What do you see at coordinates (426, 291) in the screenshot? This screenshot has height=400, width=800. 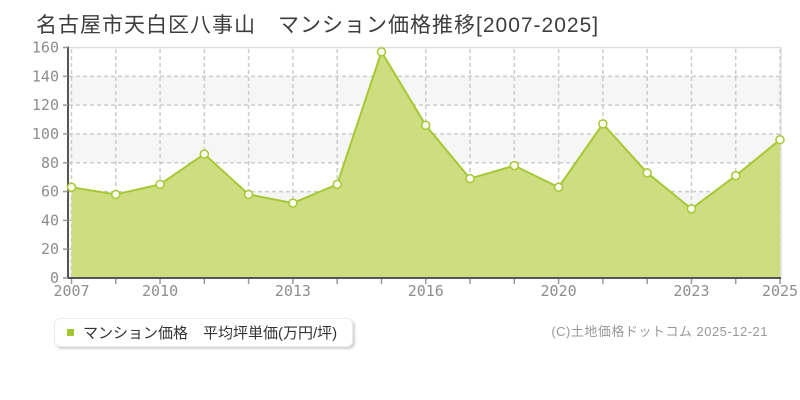 I see `x-axis-tick-label: 2016` at bounding box center [426, 291].